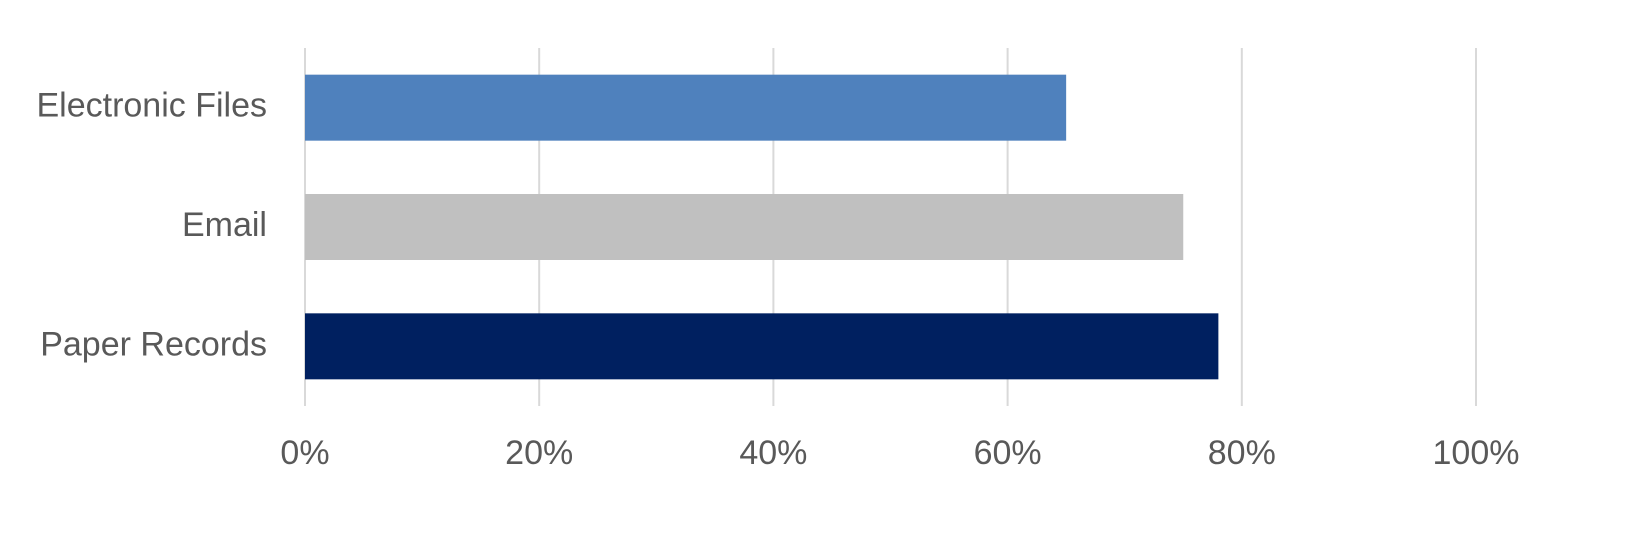 Image resolution: width=1641 pixels, height=534 pixels. Describe the element at coordinates (899, 453) in the screenshot. I see `x-axis-tick-labels: 0% 20% 40% 60% 80% 100%` at that location.